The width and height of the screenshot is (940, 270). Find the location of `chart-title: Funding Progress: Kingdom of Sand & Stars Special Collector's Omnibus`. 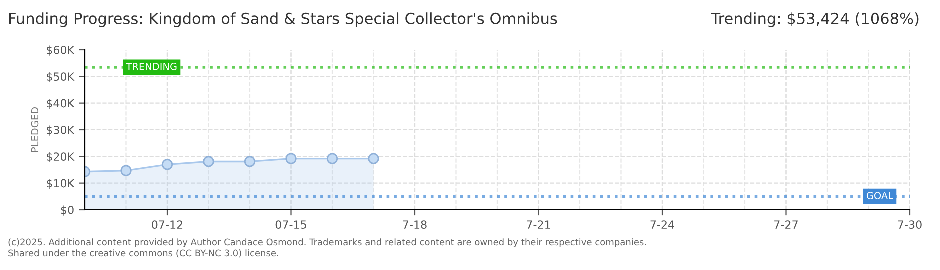

chart-title: Funding Progress: Kingdom of Sand & Stars Special Collector's Omnibus is located at coordinates (284, 20).